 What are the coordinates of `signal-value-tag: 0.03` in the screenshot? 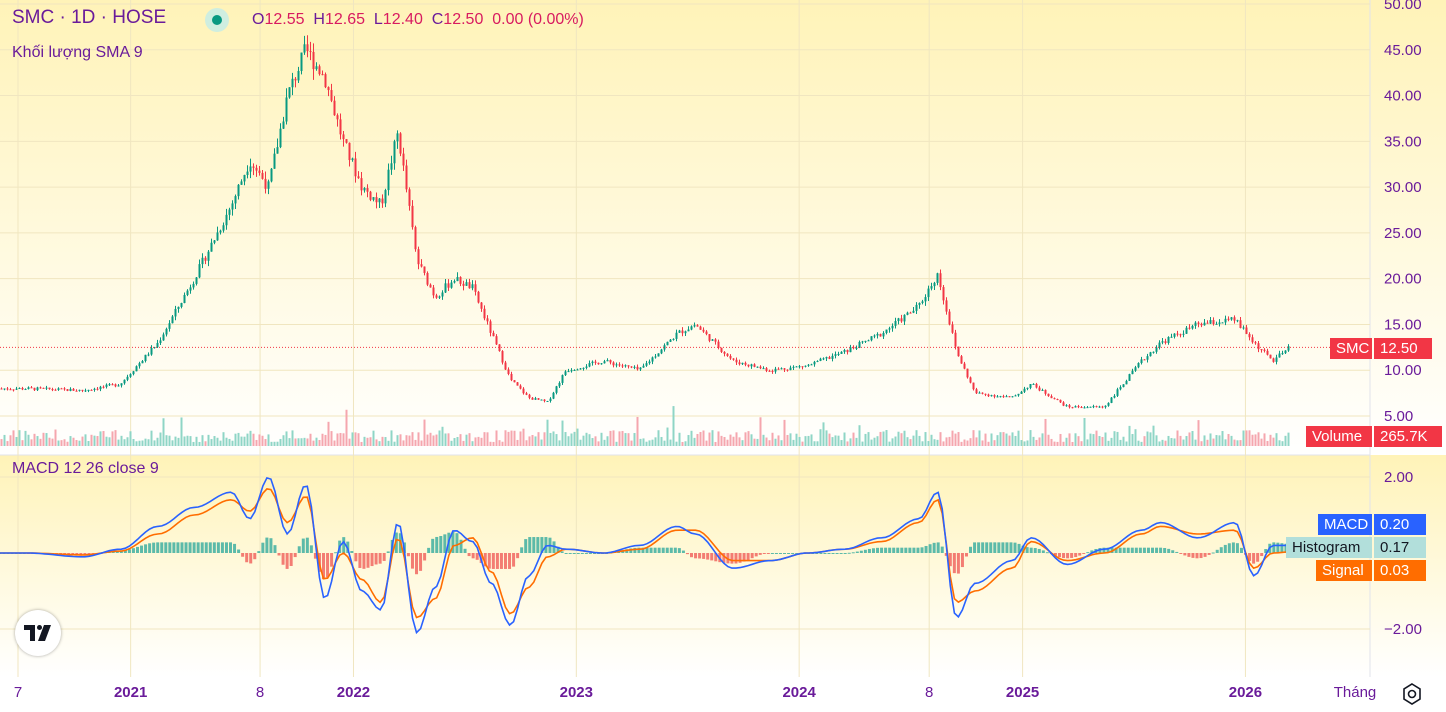 It's located at (1400, 570).